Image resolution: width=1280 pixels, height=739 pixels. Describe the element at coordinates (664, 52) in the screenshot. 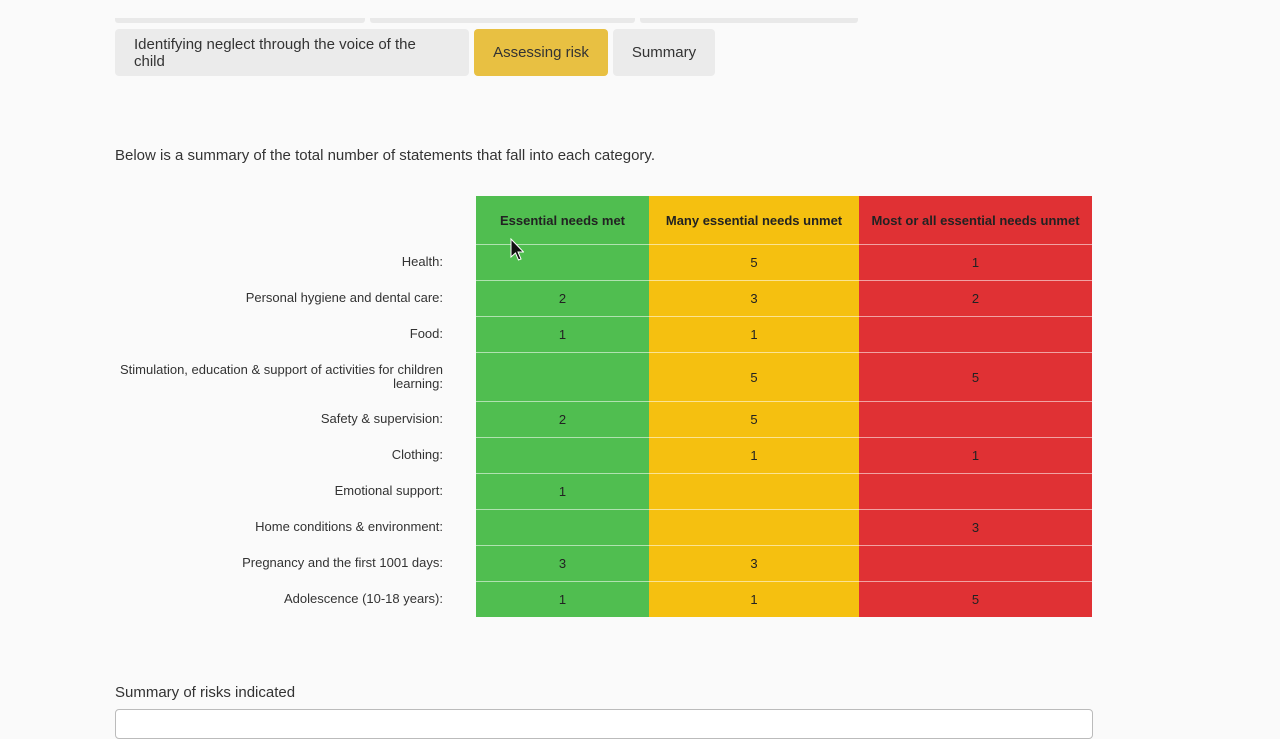

I see `tab-summary: Summary` at that location.